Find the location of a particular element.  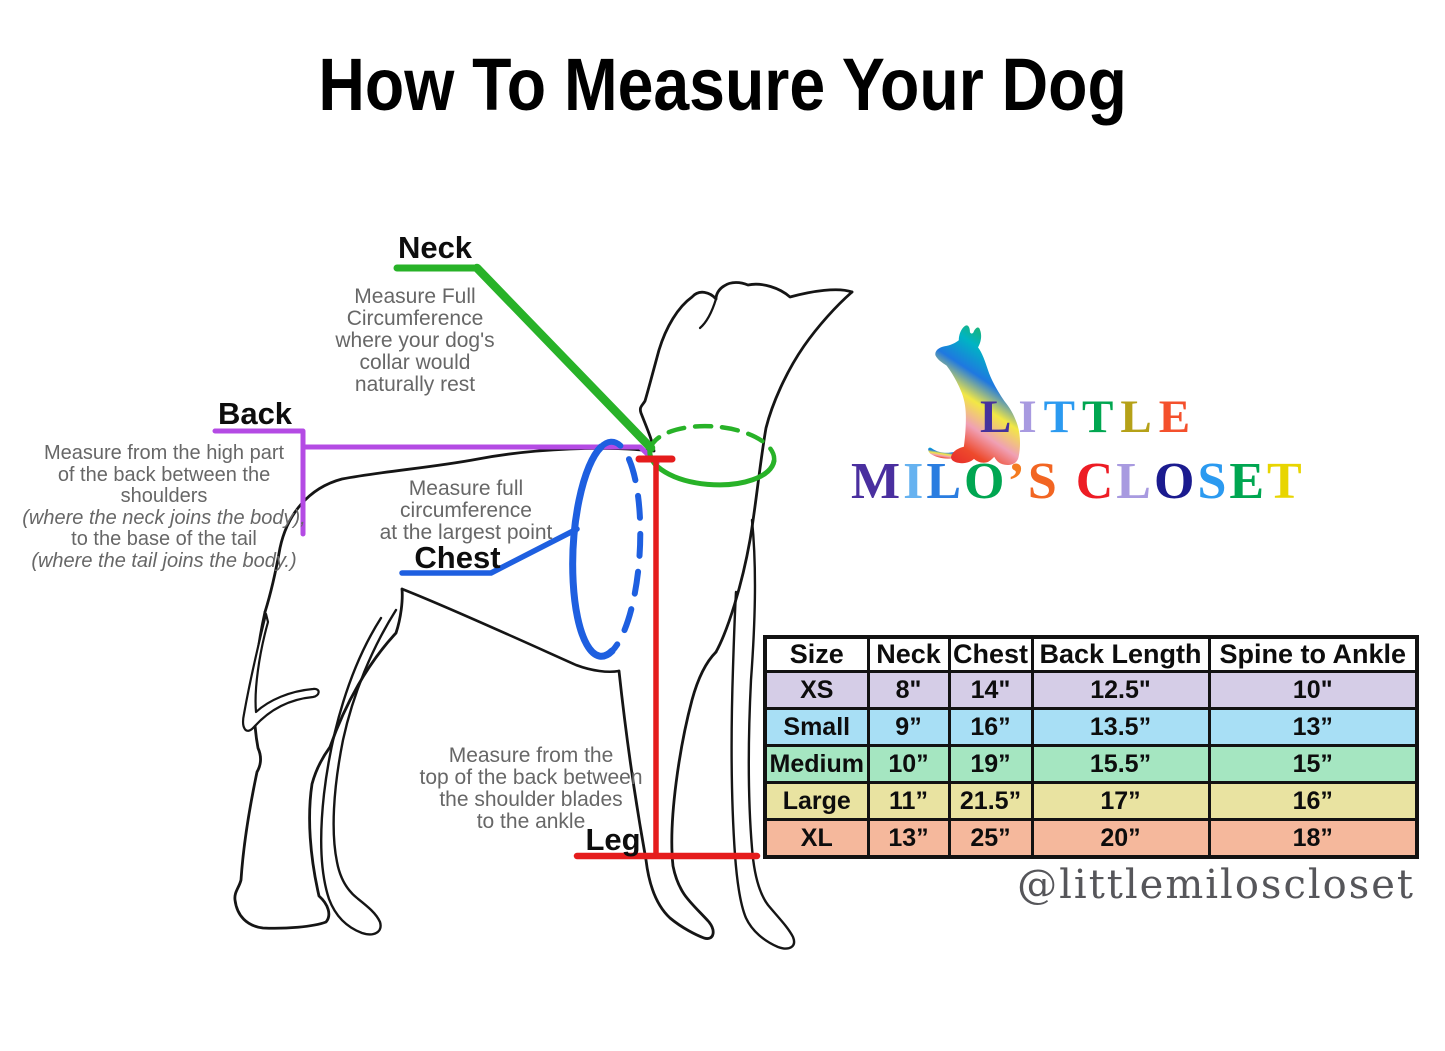

size-chart-cell-chest: 19” is located at coordinates (990, 764).